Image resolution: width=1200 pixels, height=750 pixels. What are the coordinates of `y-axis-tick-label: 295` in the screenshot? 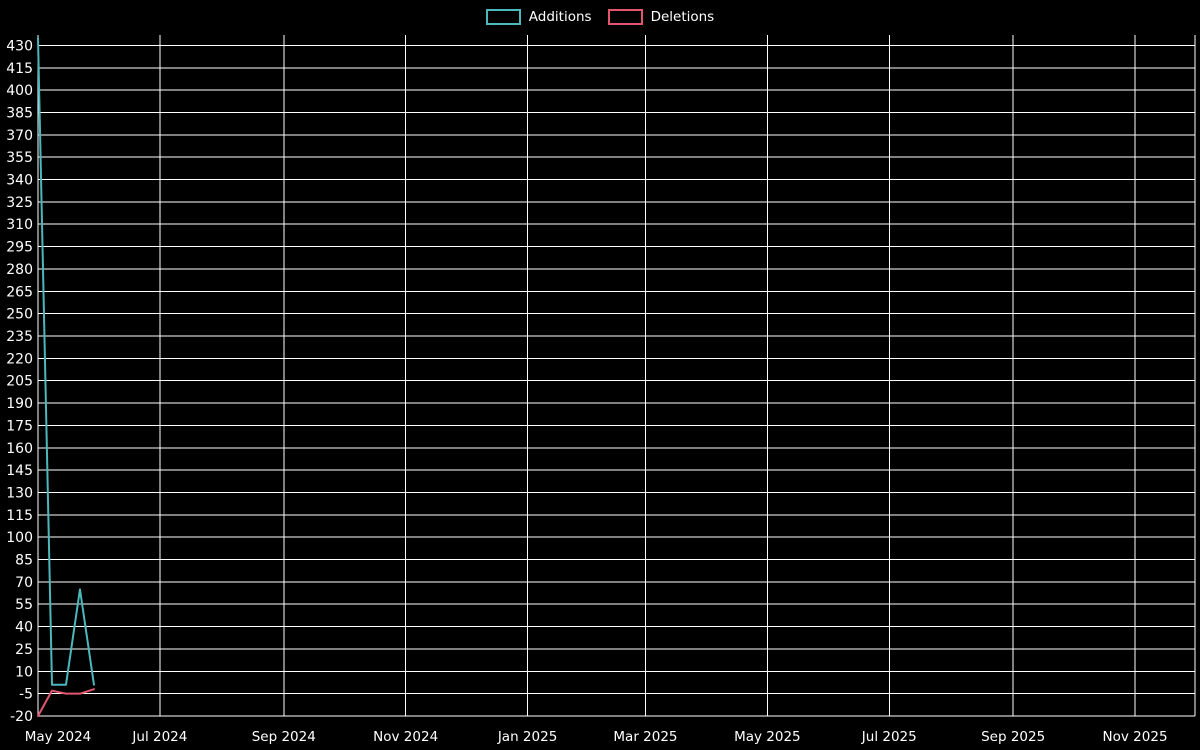 It's located at (19, 248).